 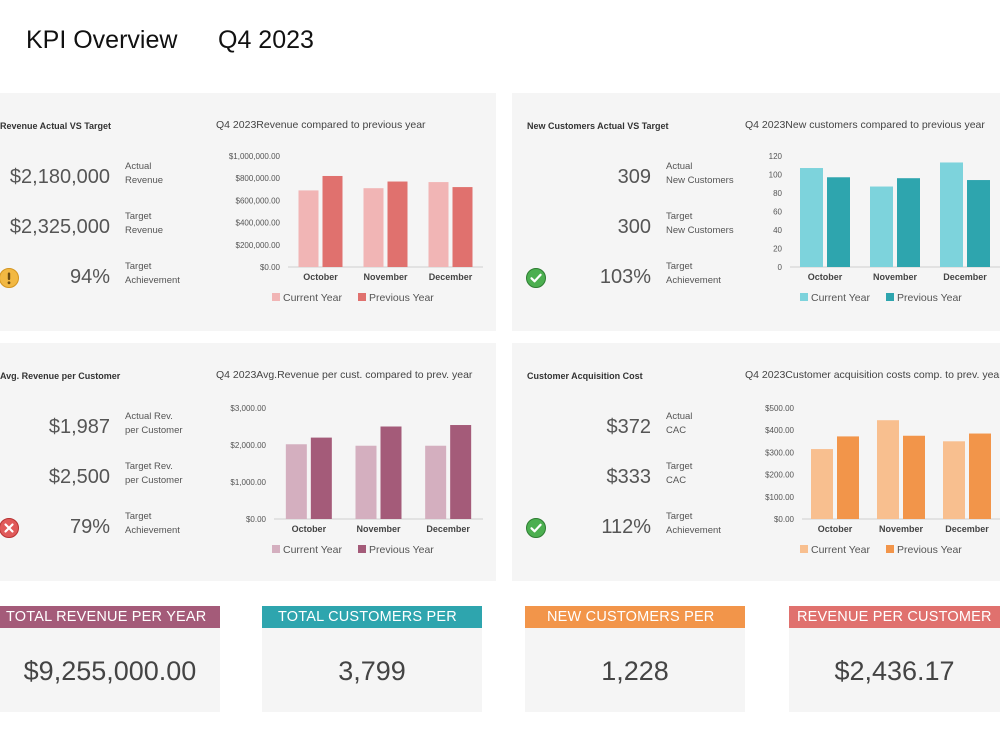 What do you see at coordinates (779, 408) in the screenshot?
I see `y-tick-label: $500.00` at bounding box center [779, 408].